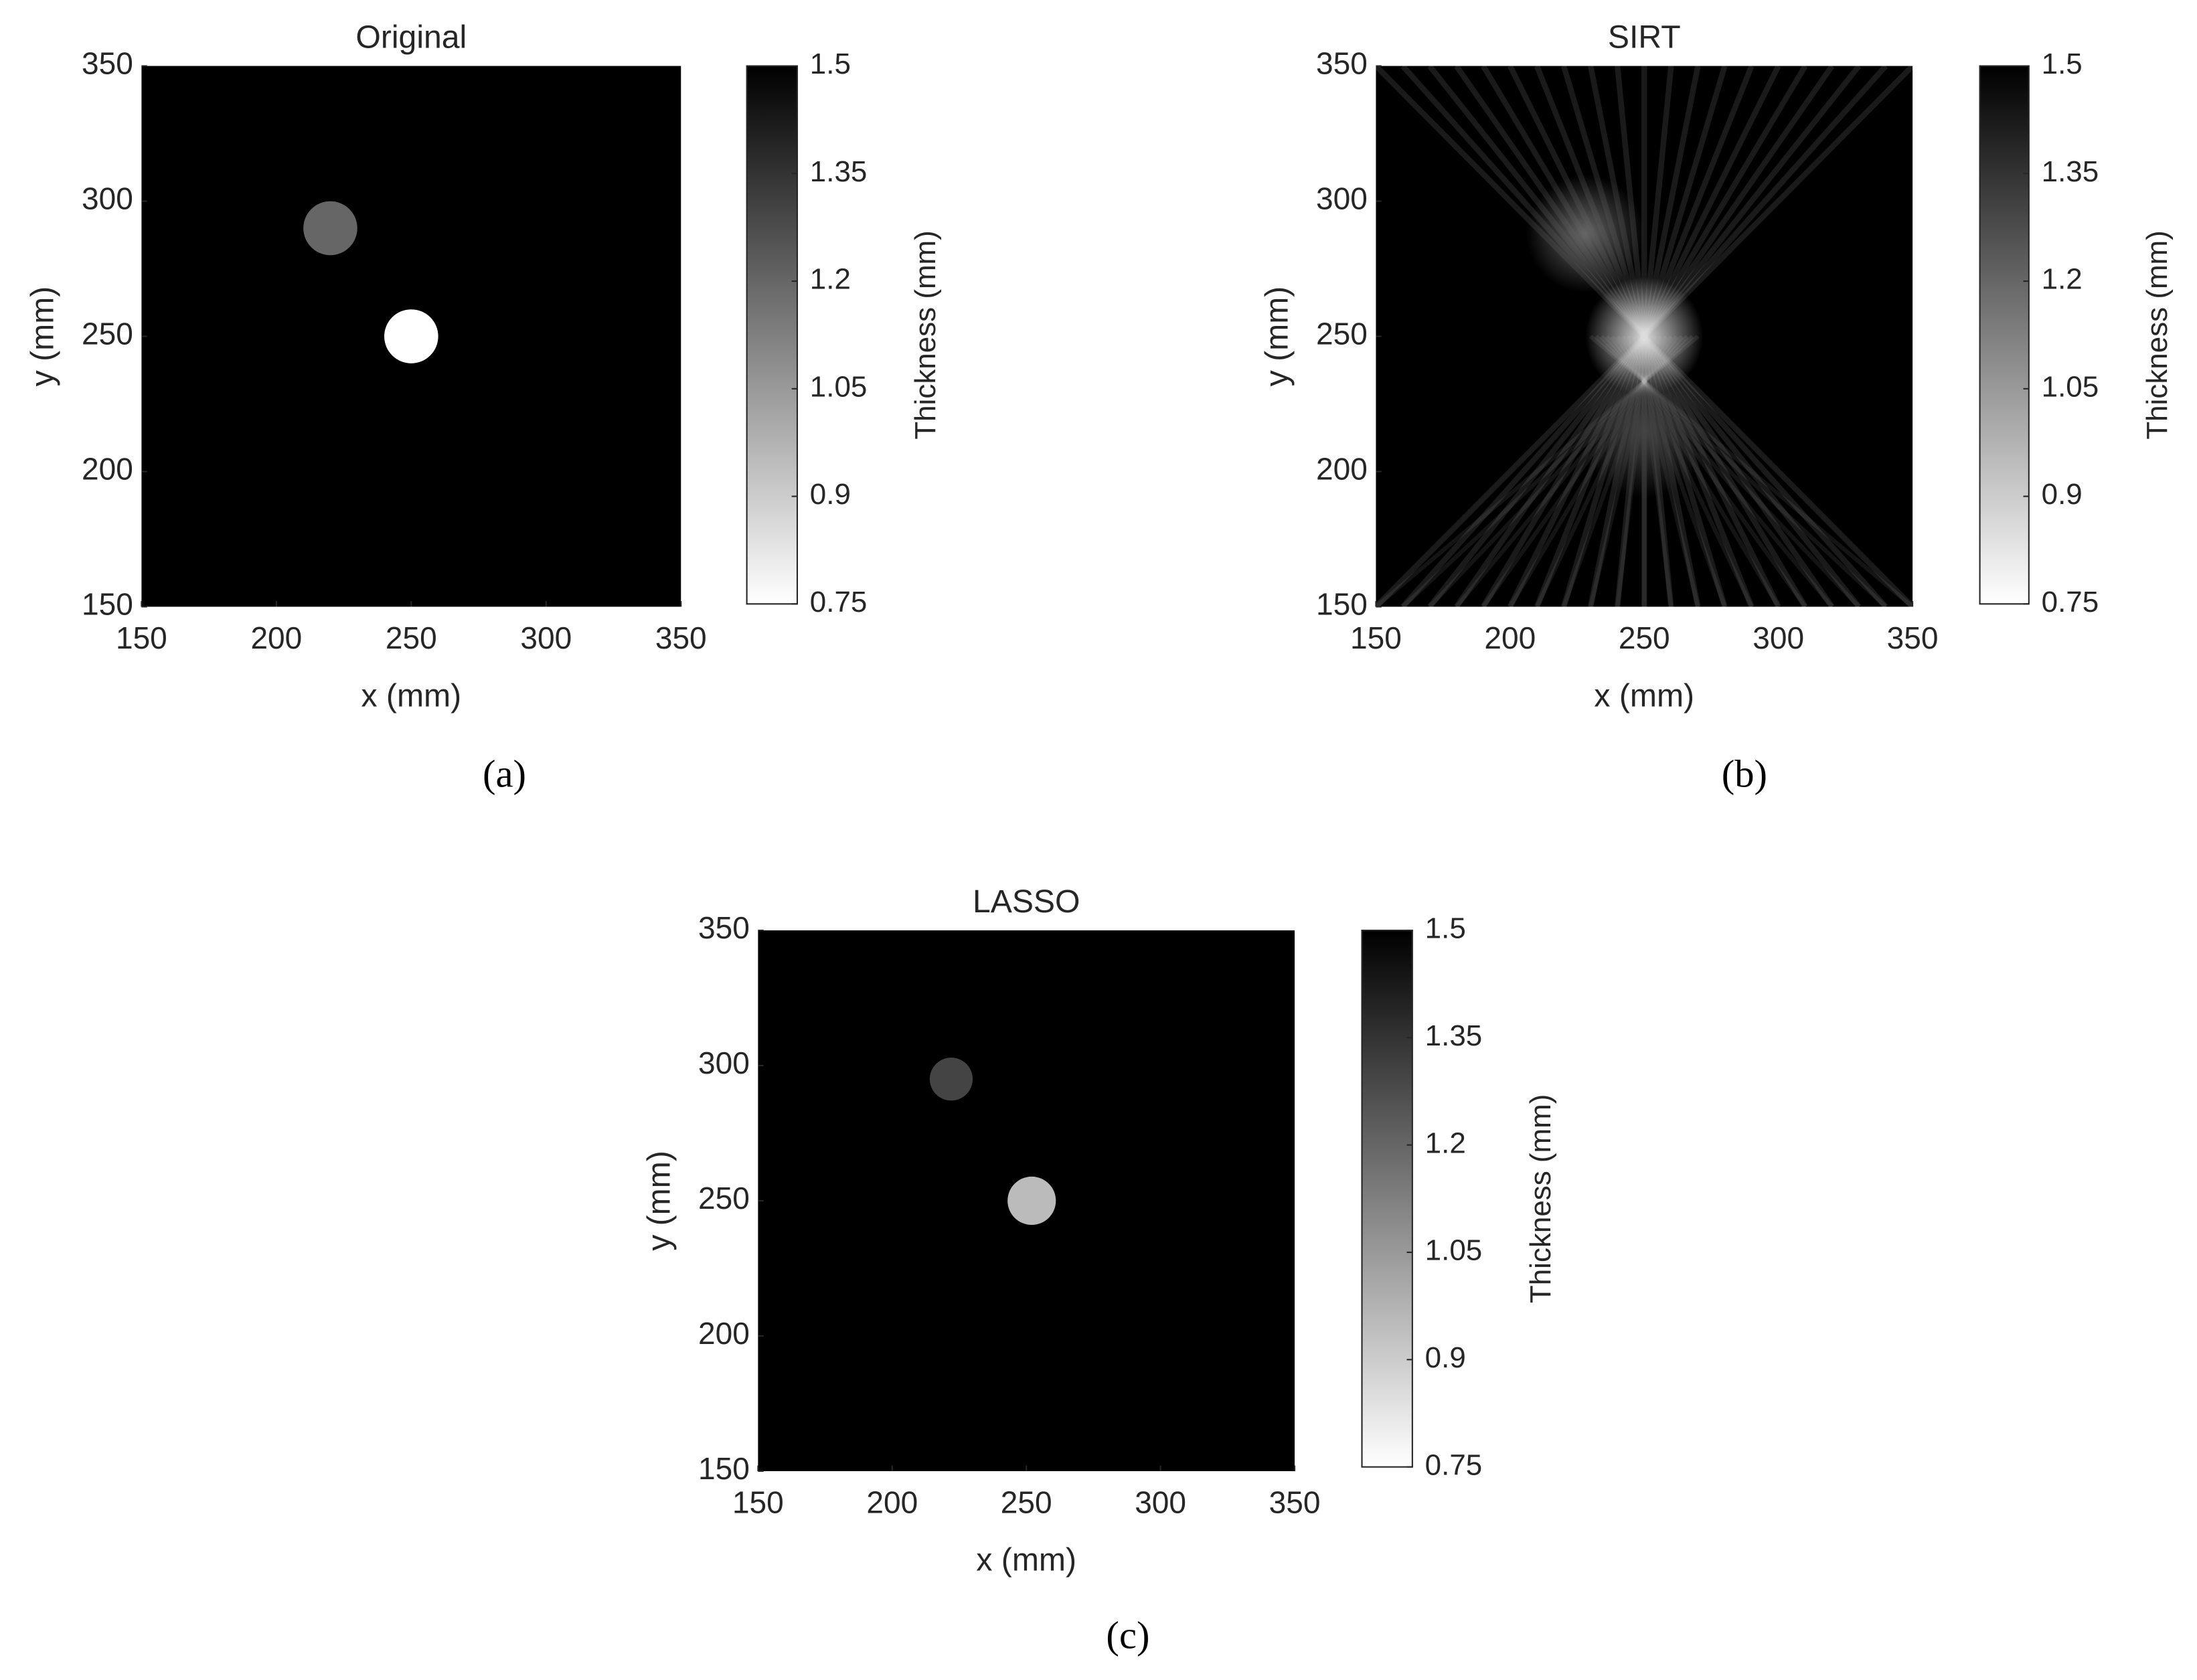 The width and height of the screenshot is (2197, 1680). I want to click on caption: (c), so click(1127, 1635).